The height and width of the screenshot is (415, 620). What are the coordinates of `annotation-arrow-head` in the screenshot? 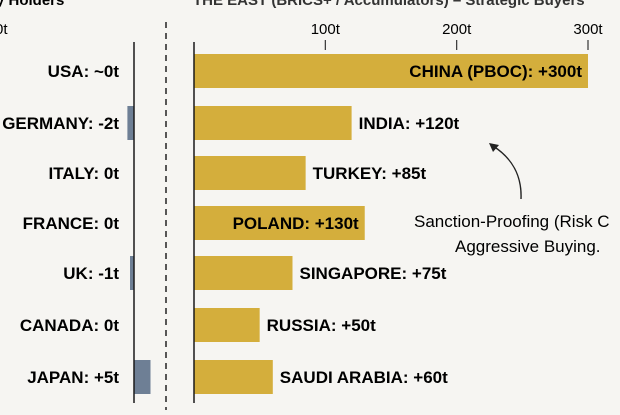 It's located at (494, 147).